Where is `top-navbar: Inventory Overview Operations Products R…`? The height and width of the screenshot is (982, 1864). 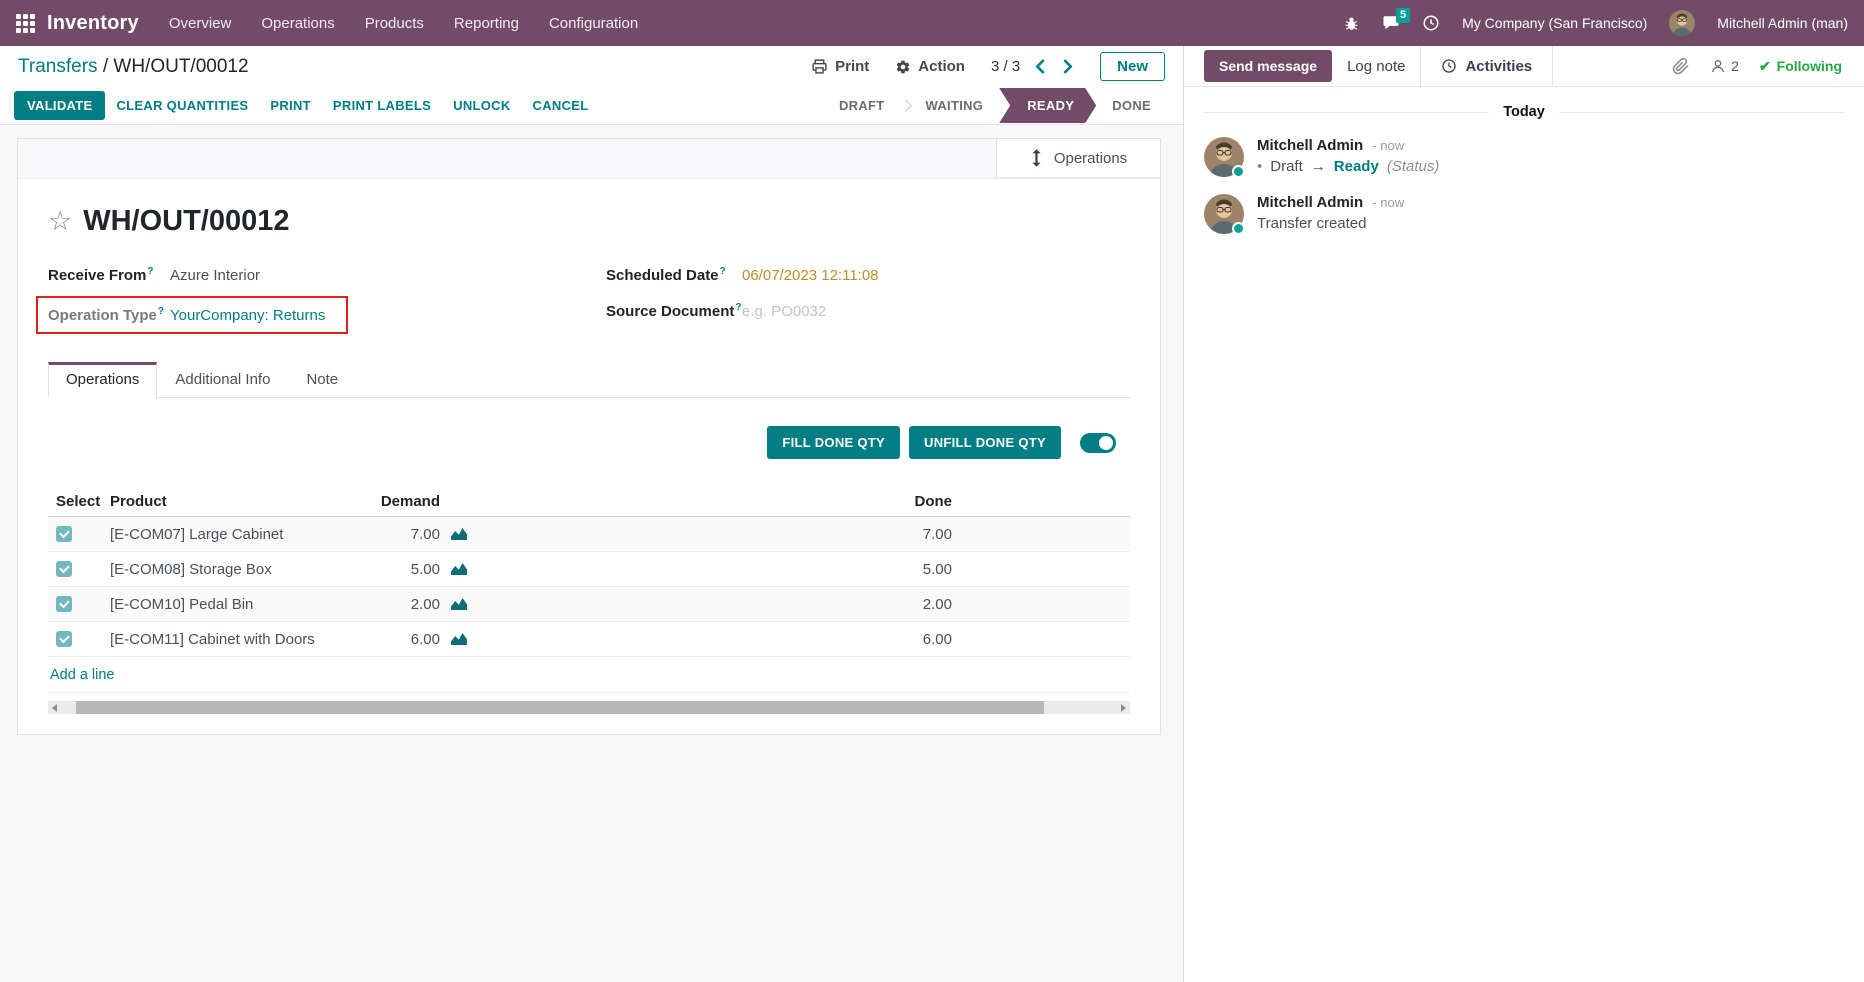 top-navbar: Inventory Overview Operations Products R… is located at coordinates (932, 23).